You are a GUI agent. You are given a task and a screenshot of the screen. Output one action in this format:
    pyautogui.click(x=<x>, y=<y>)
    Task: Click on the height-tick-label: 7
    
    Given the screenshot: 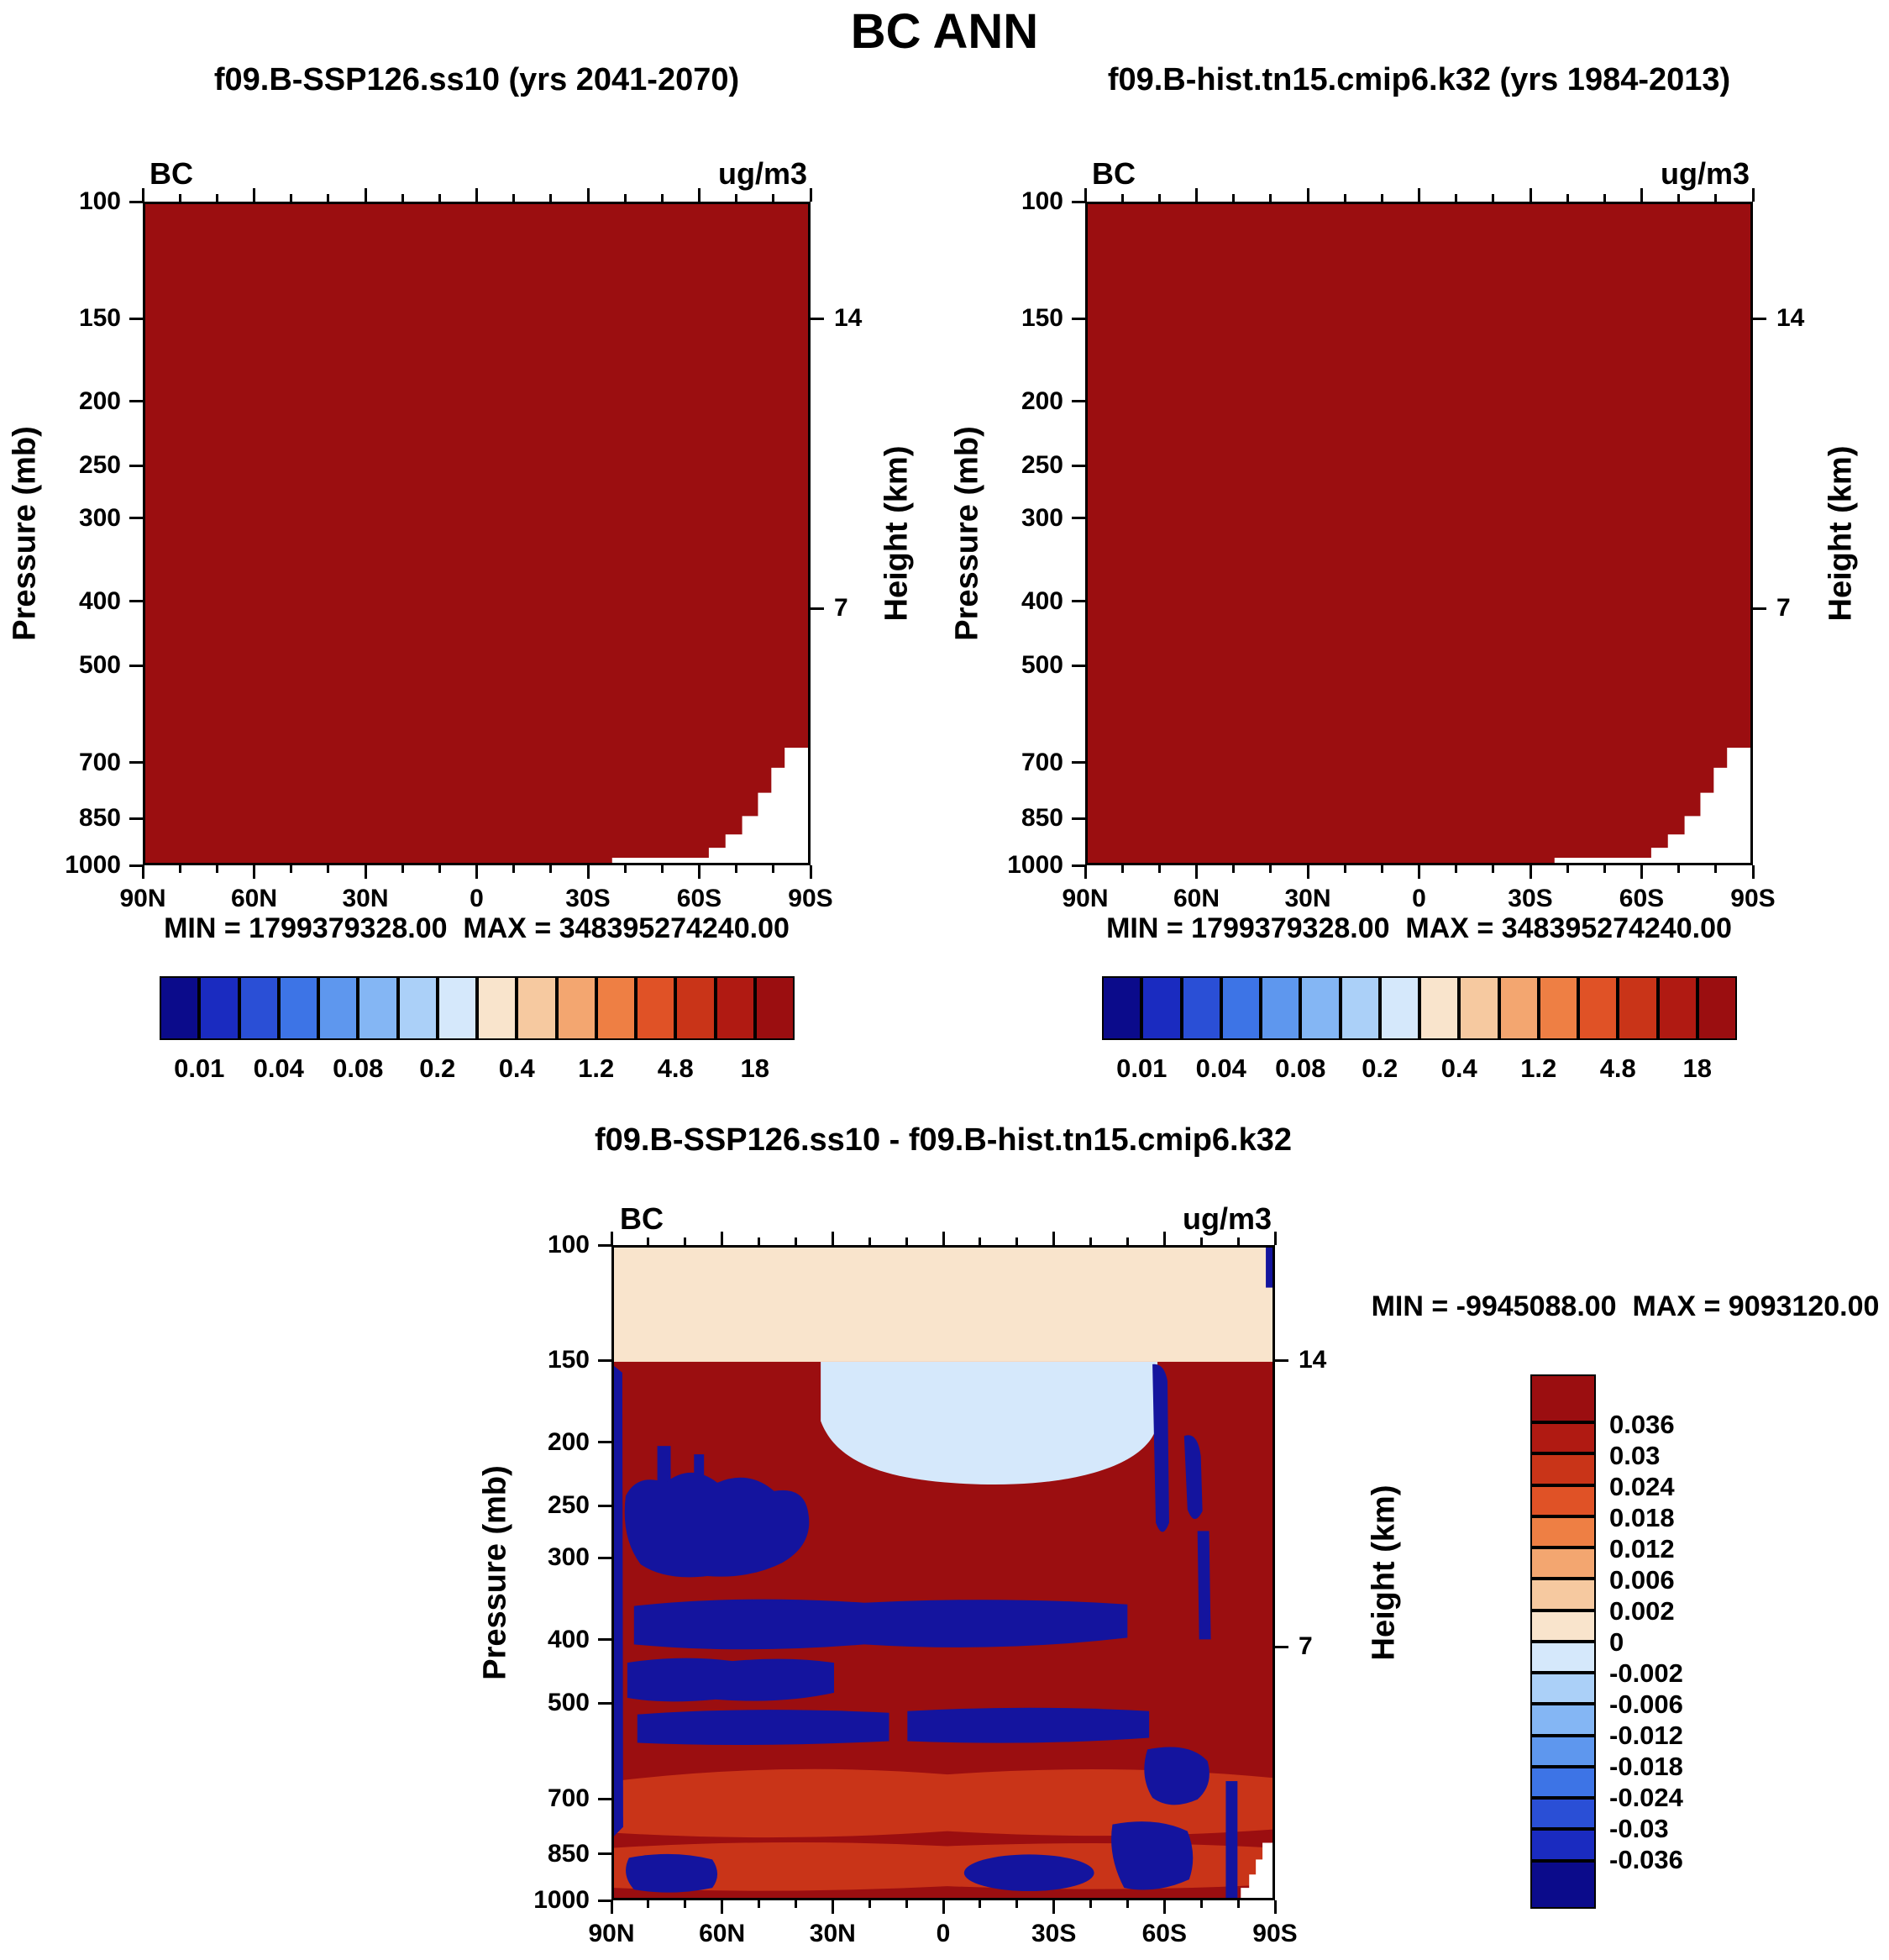 What is the action you would take?
    pyautogui.click(x=841, y=608)
    